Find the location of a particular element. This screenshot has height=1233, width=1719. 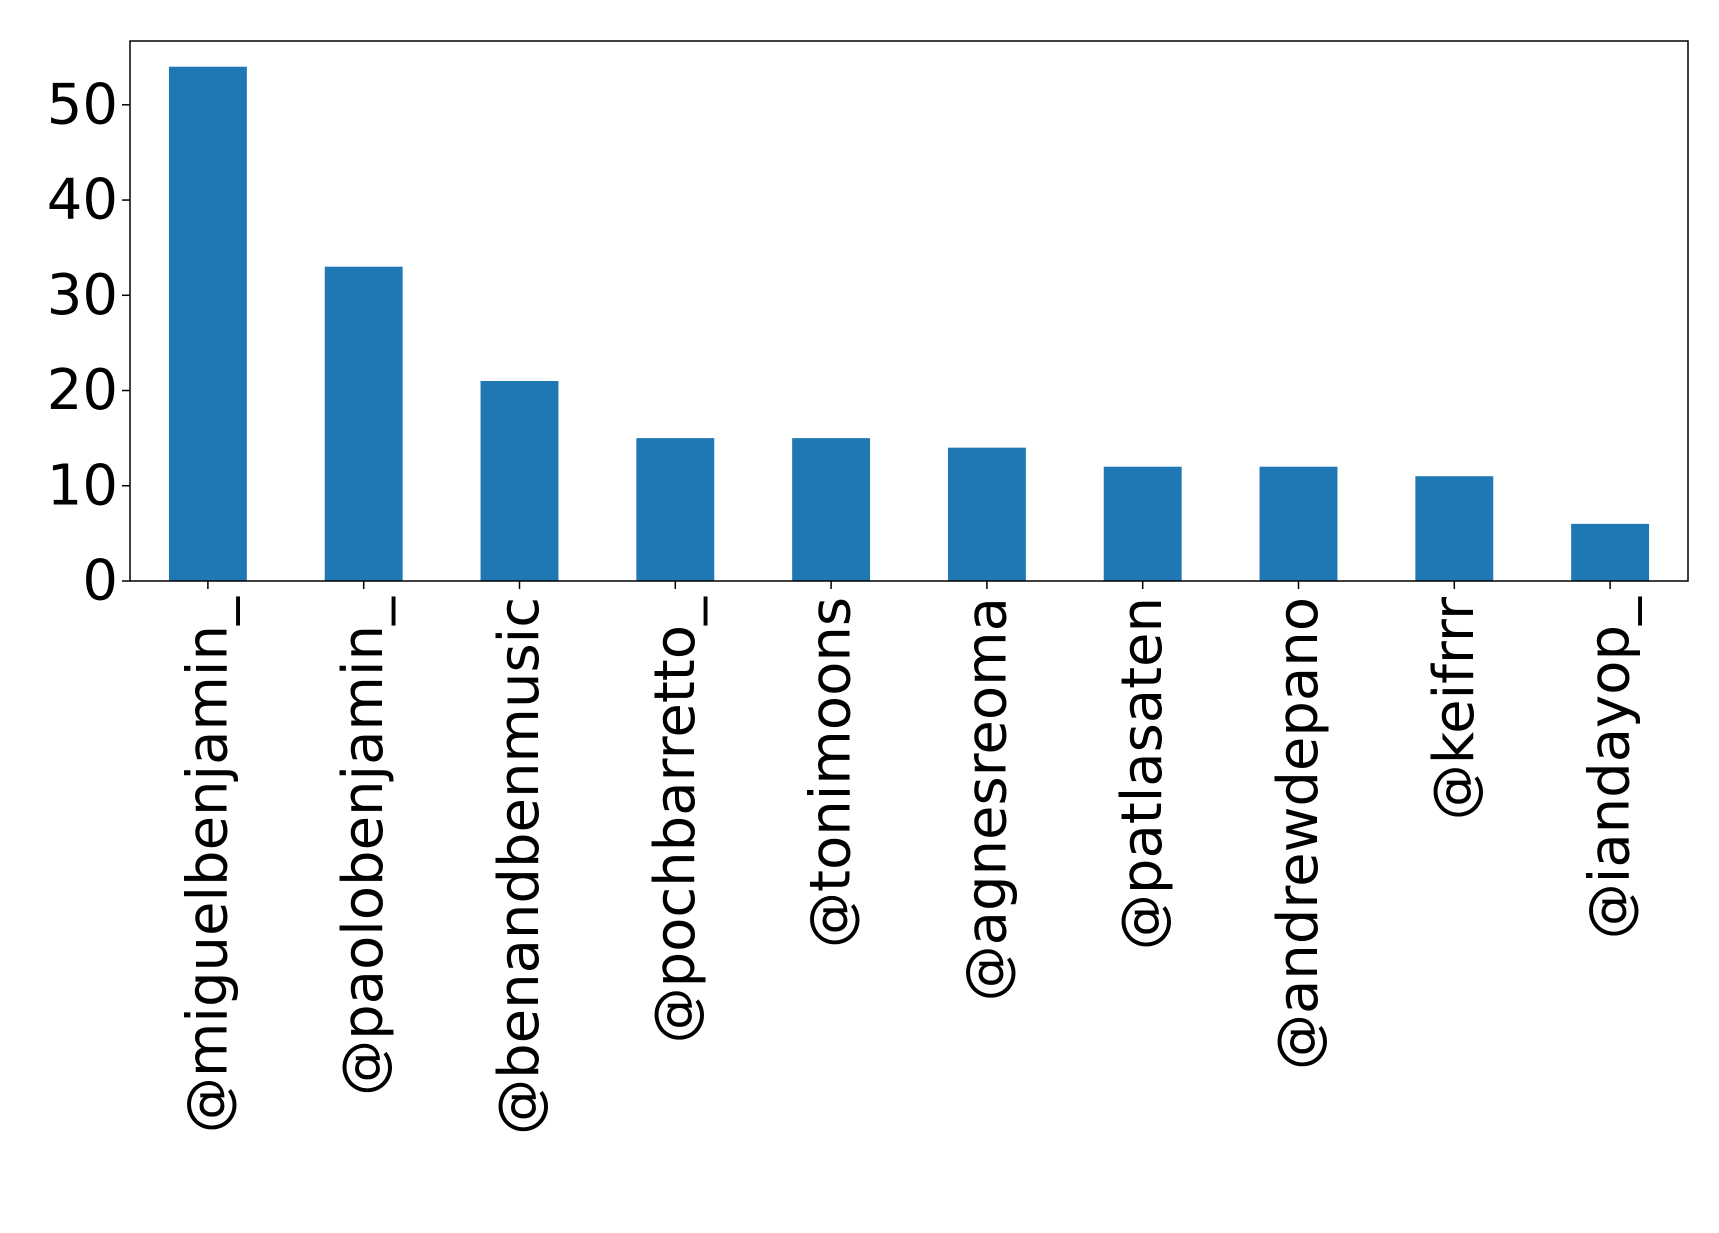

y-tick-label: 10 is located at coordinates (82, 485).